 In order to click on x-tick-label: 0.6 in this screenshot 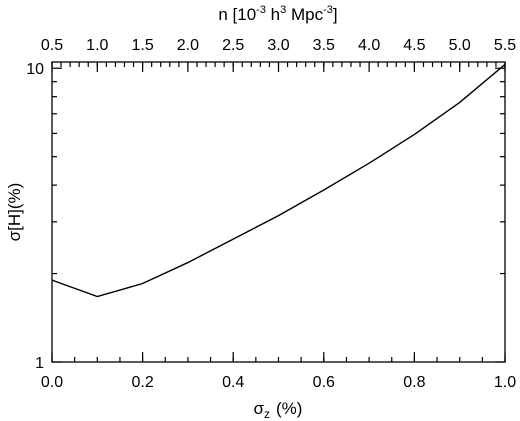, I will do `click(324, 382)`.